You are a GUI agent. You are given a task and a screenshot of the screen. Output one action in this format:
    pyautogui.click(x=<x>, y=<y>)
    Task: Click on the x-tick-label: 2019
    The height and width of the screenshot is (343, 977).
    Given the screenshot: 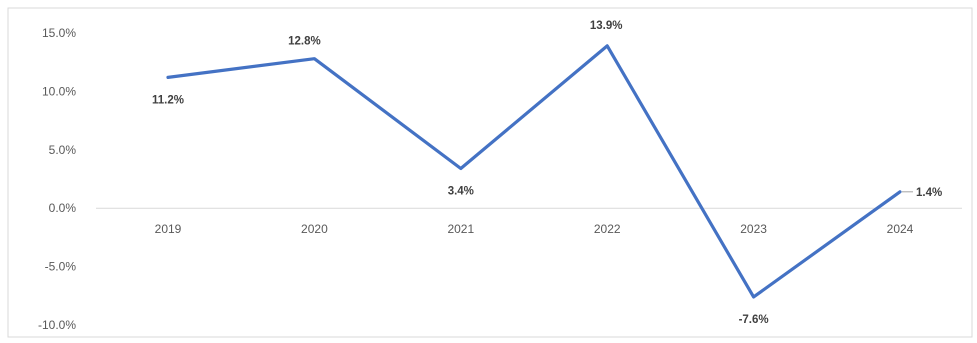 What is the action you would take?
    pyautogui.click(x=168, y=229)
    